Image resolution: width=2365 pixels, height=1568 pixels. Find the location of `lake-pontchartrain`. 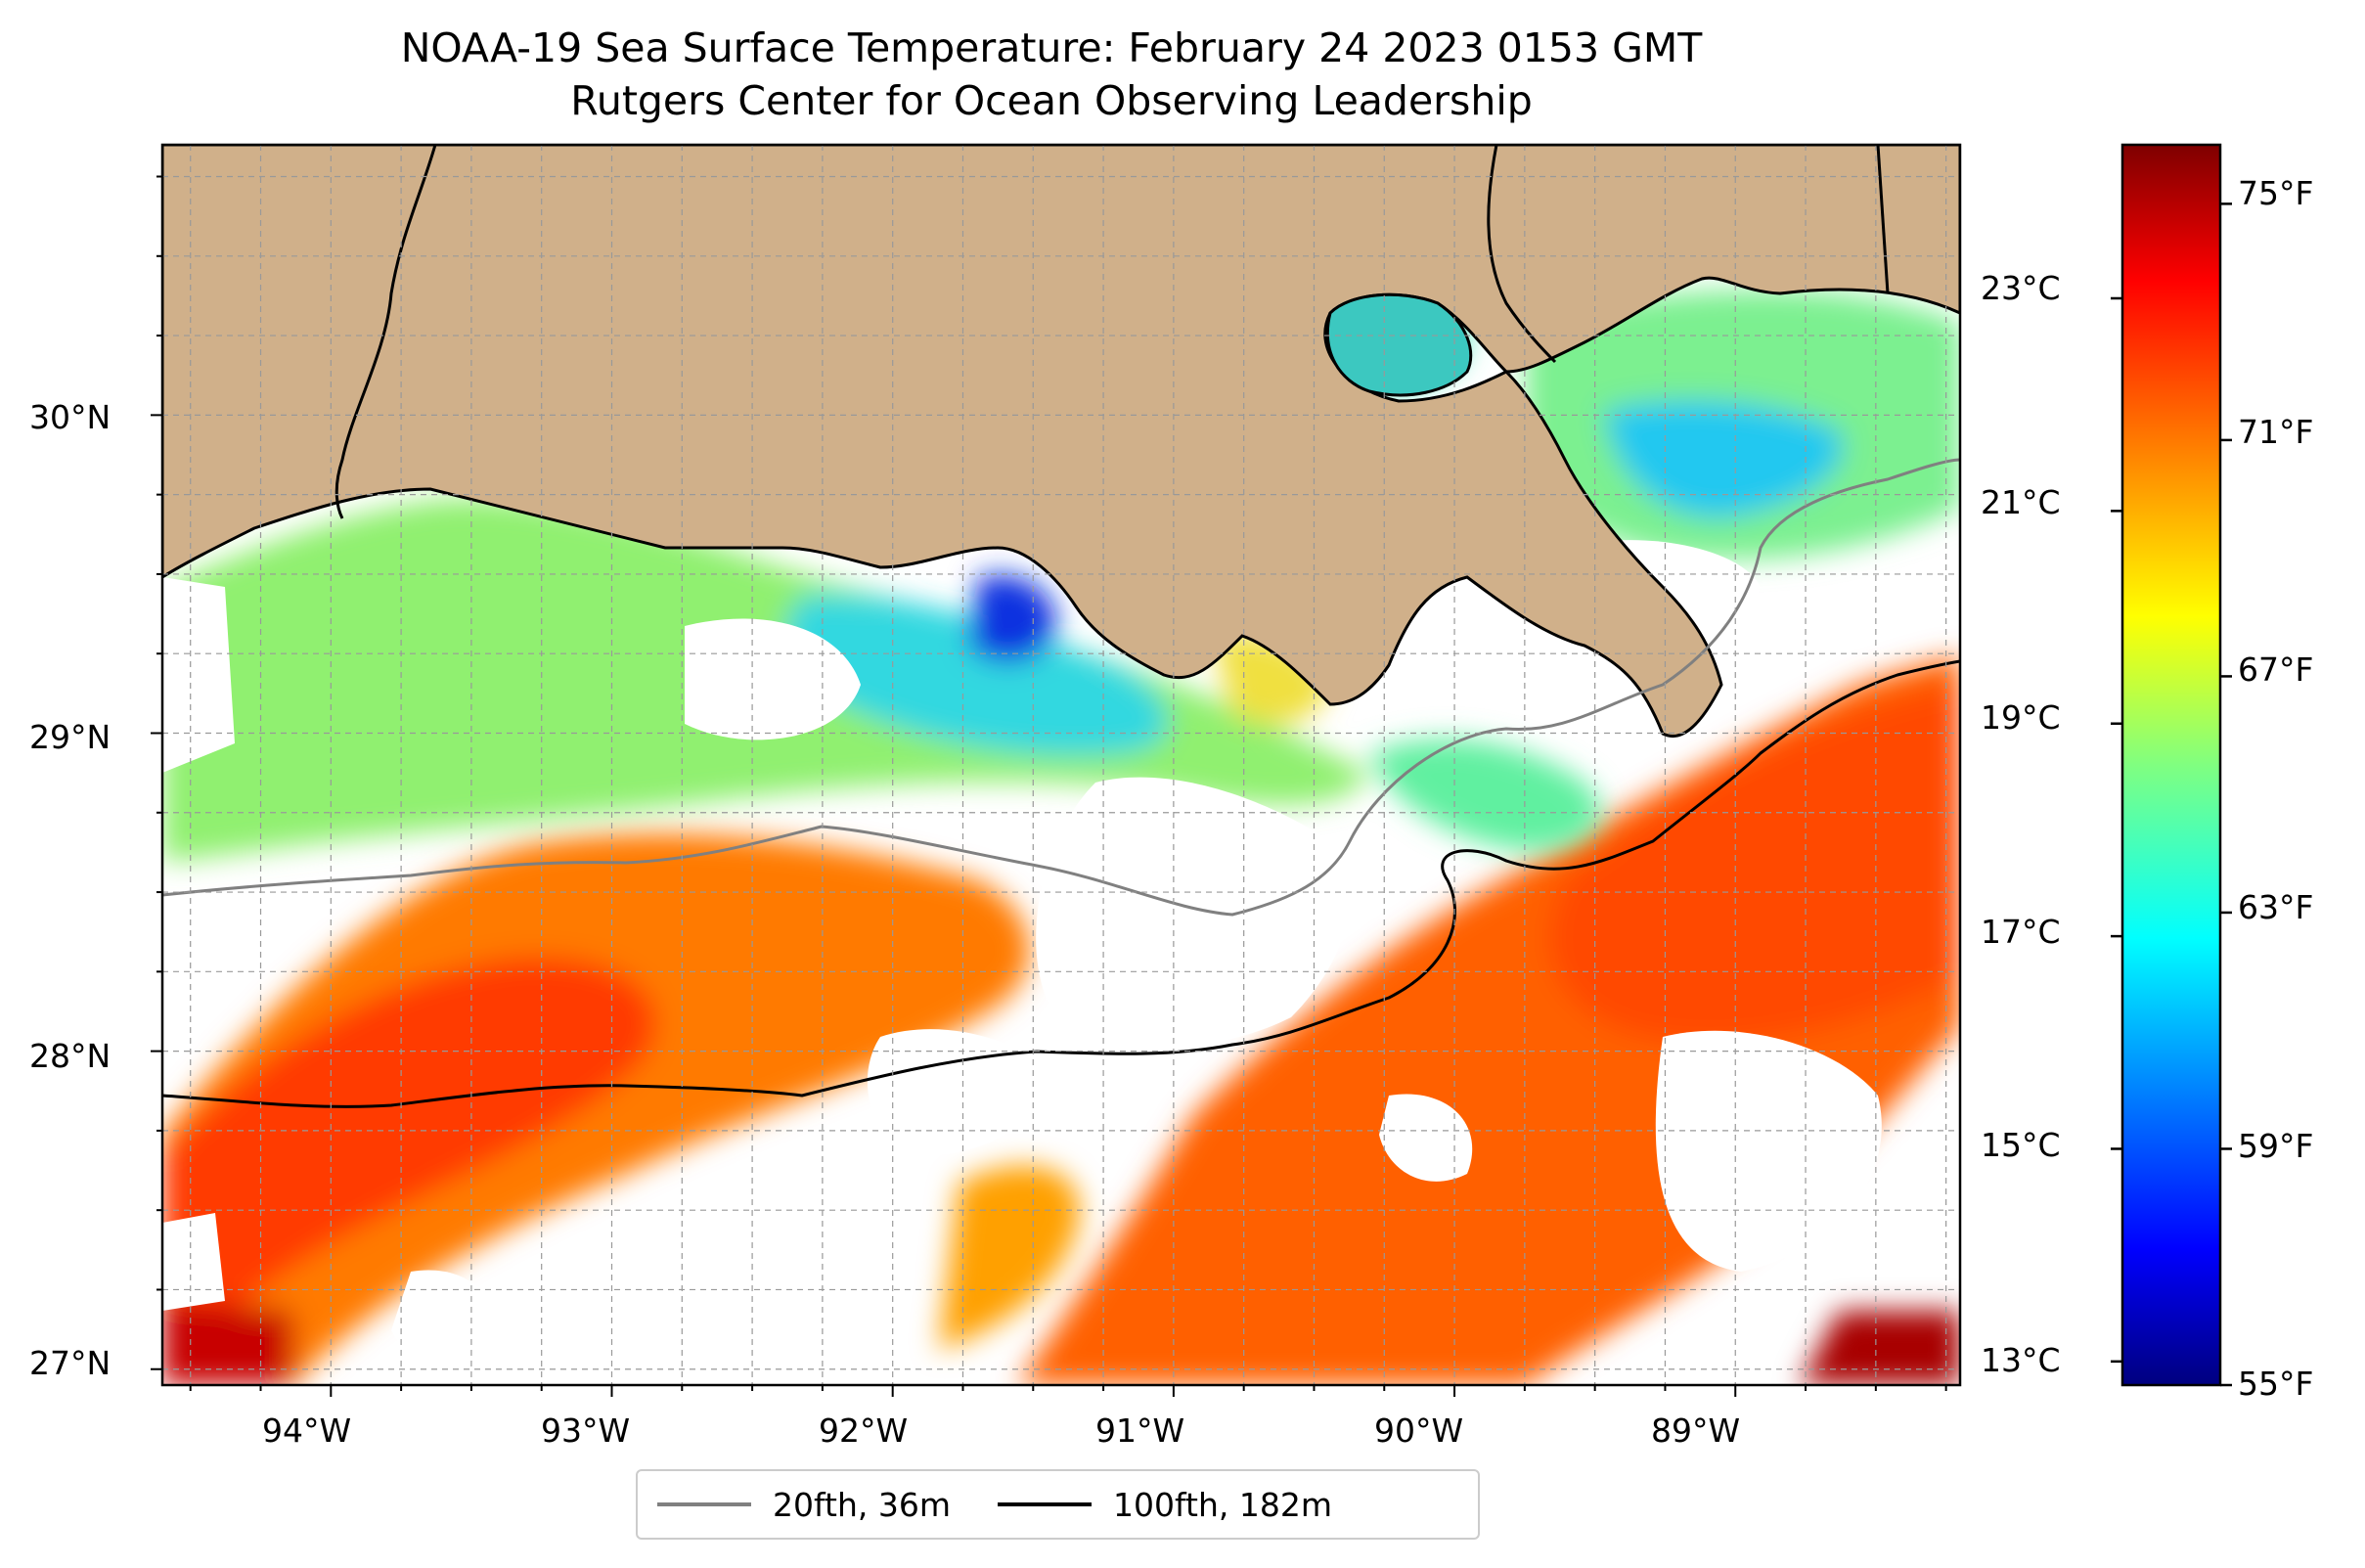

lake-pontchartrain is located at coordinates (1399, 344).